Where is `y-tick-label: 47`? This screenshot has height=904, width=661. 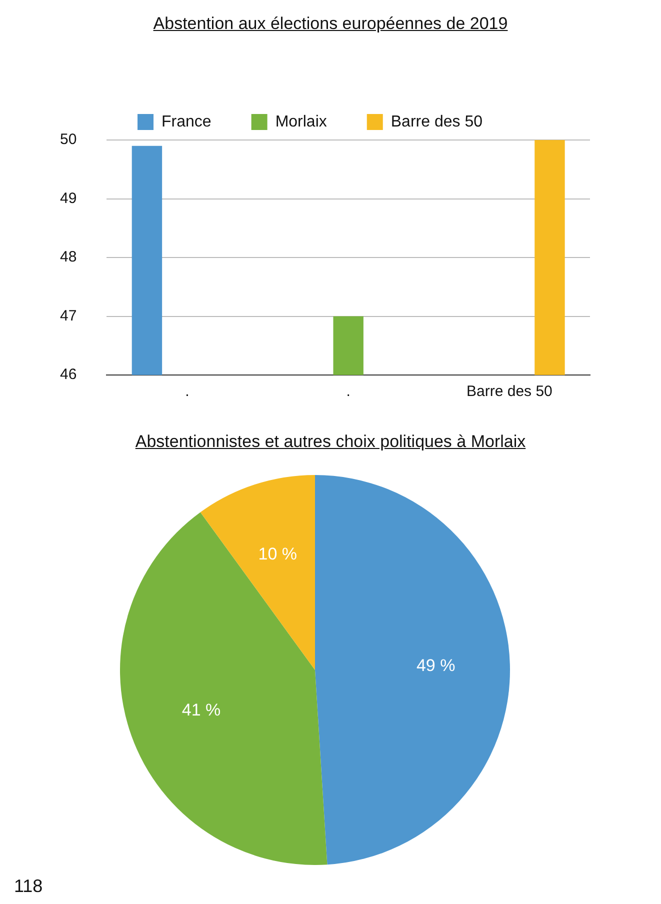 y-tick-label: 47 is located at coordinates (68, 315).